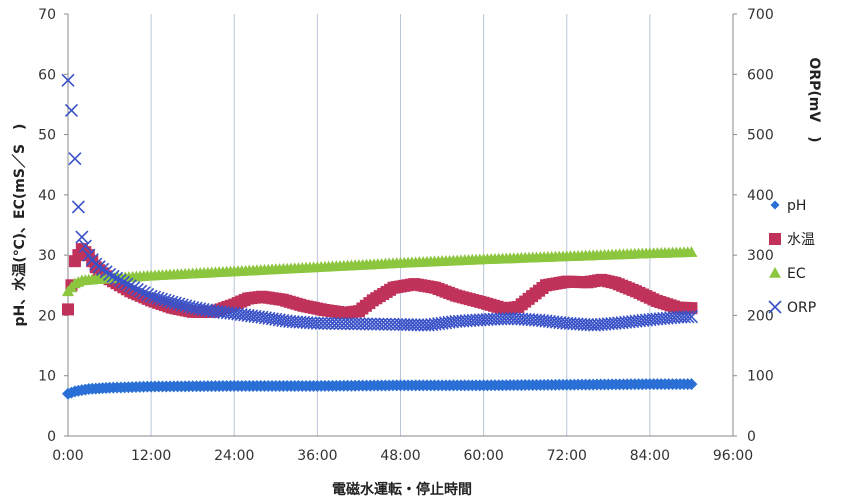 This screenshot has width=853, height=502. I want to click on y-right-tick-label: 0, so click(751, 437).